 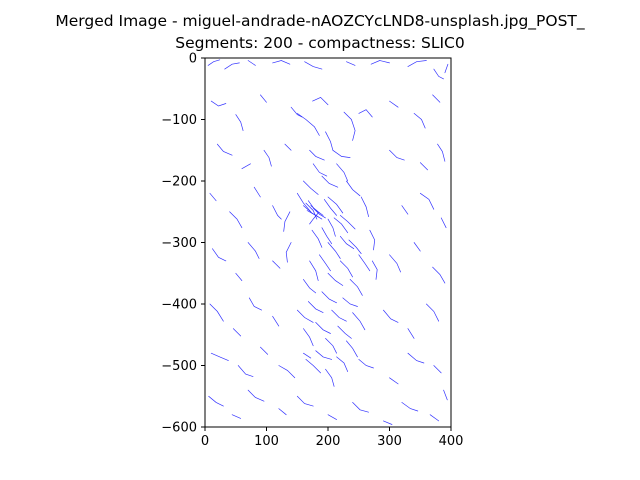 What do you see at coordinates (320, 43) in the screenshot?
I see `chart-title-line-2: Segments: 200 - compactness: SLIC0` at bounding box center [320, 43].